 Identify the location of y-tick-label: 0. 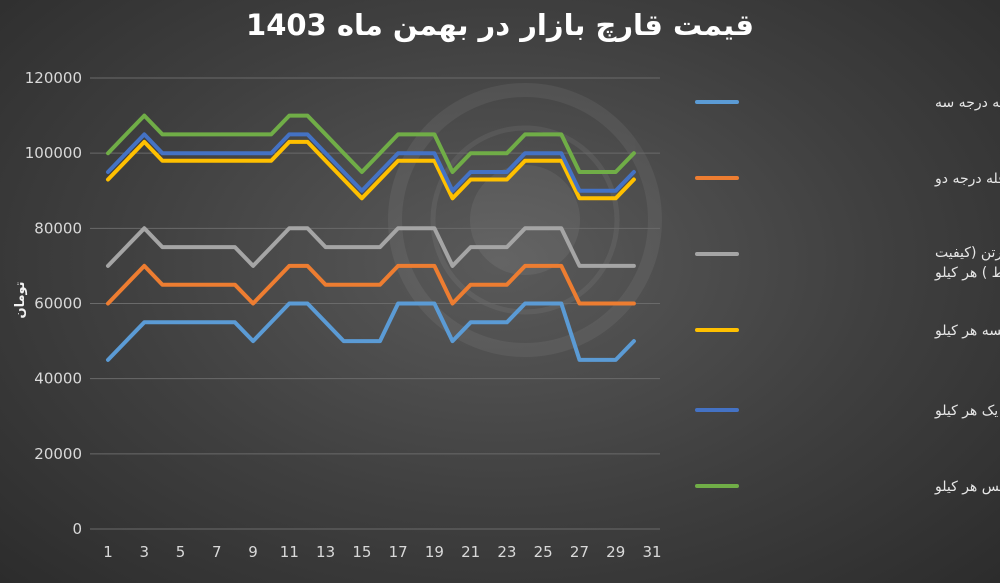
(77, 529).